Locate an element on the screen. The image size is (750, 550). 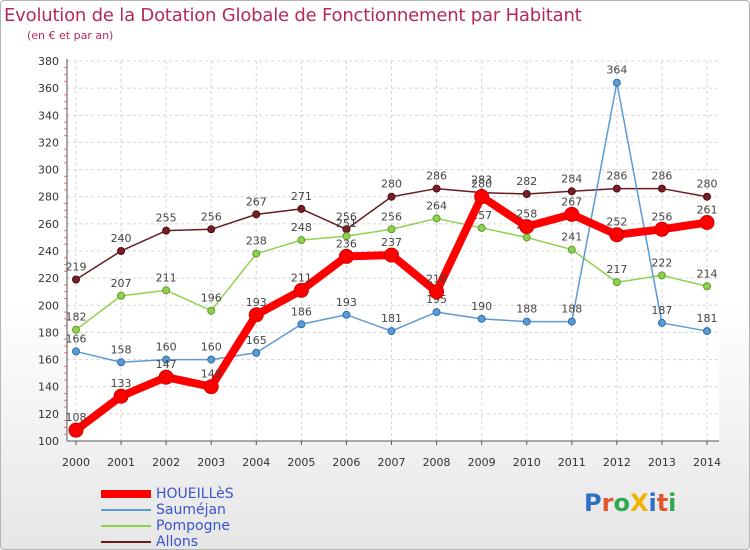
y-tick-label: 280 is located at coordinates (48, 197).